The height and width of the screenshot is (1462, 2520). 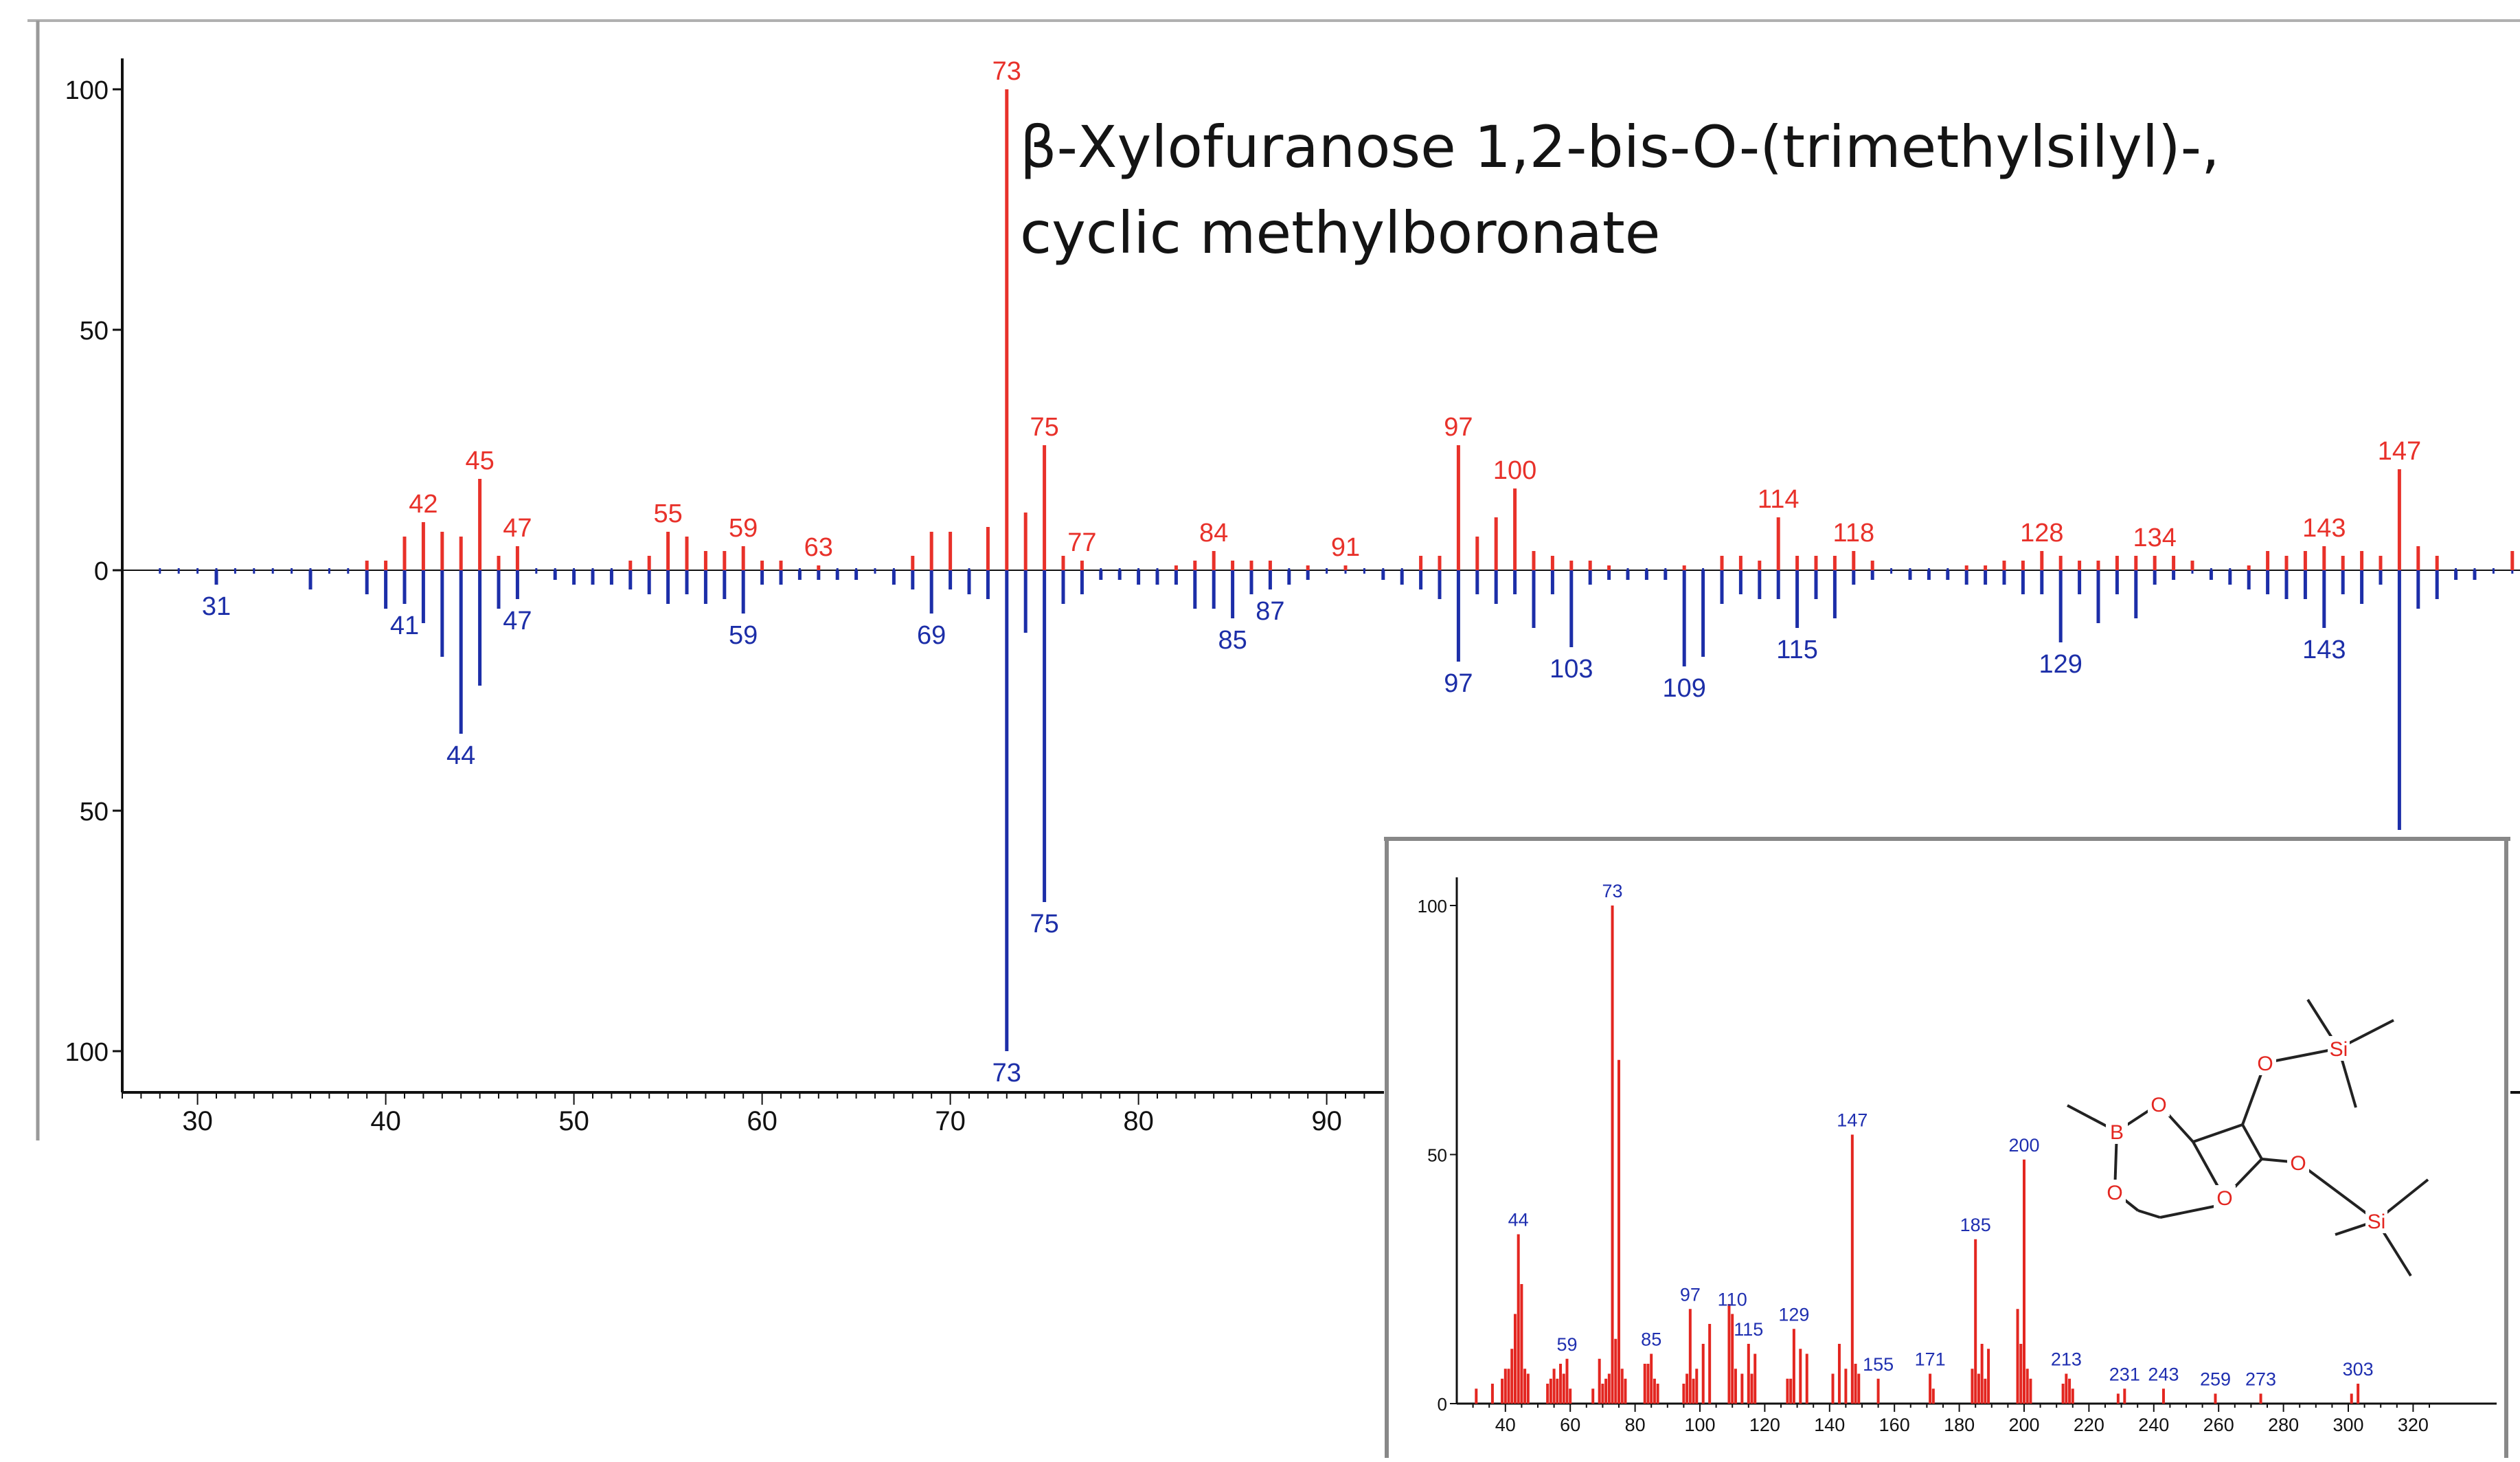 I want to click on inset-peak-label: 185, so click(x=1975, y=1225).